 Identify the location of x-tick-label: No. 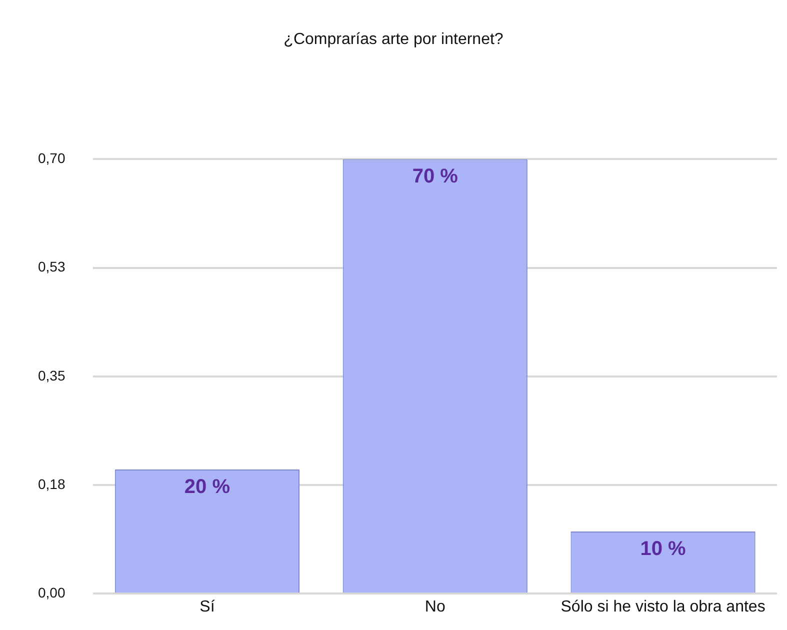
(435, 607).